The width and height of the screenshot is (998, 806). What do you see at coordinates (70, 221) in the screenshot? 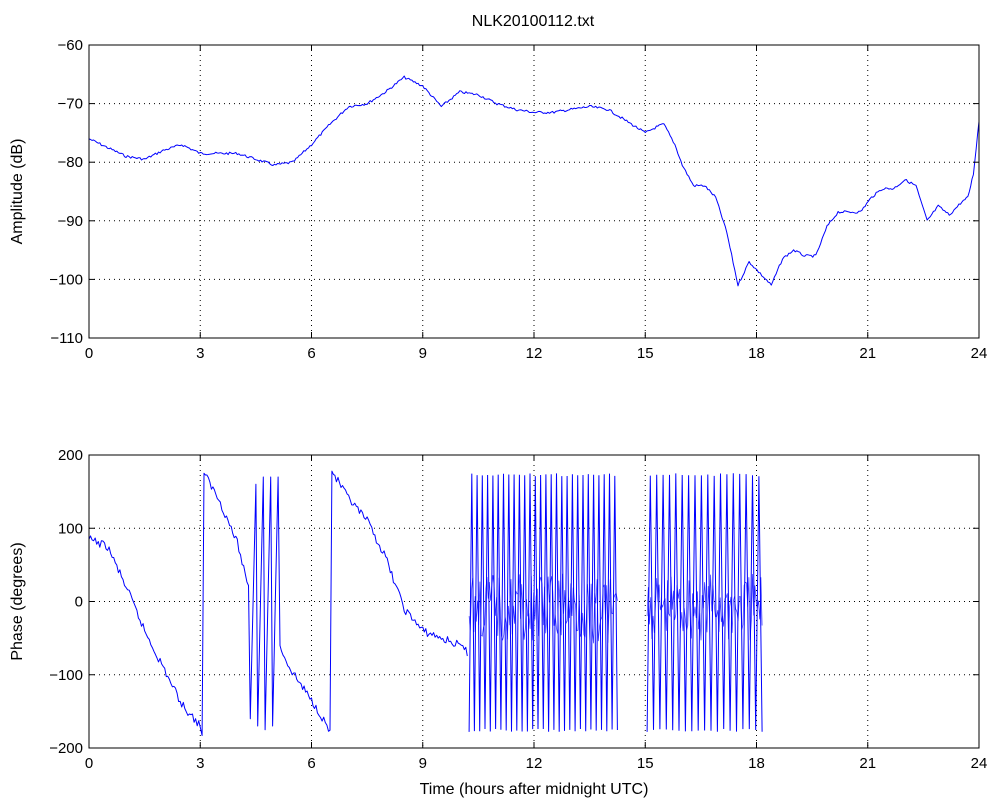
I see `y-tick-label: −90` at bounding box center [70, 221].